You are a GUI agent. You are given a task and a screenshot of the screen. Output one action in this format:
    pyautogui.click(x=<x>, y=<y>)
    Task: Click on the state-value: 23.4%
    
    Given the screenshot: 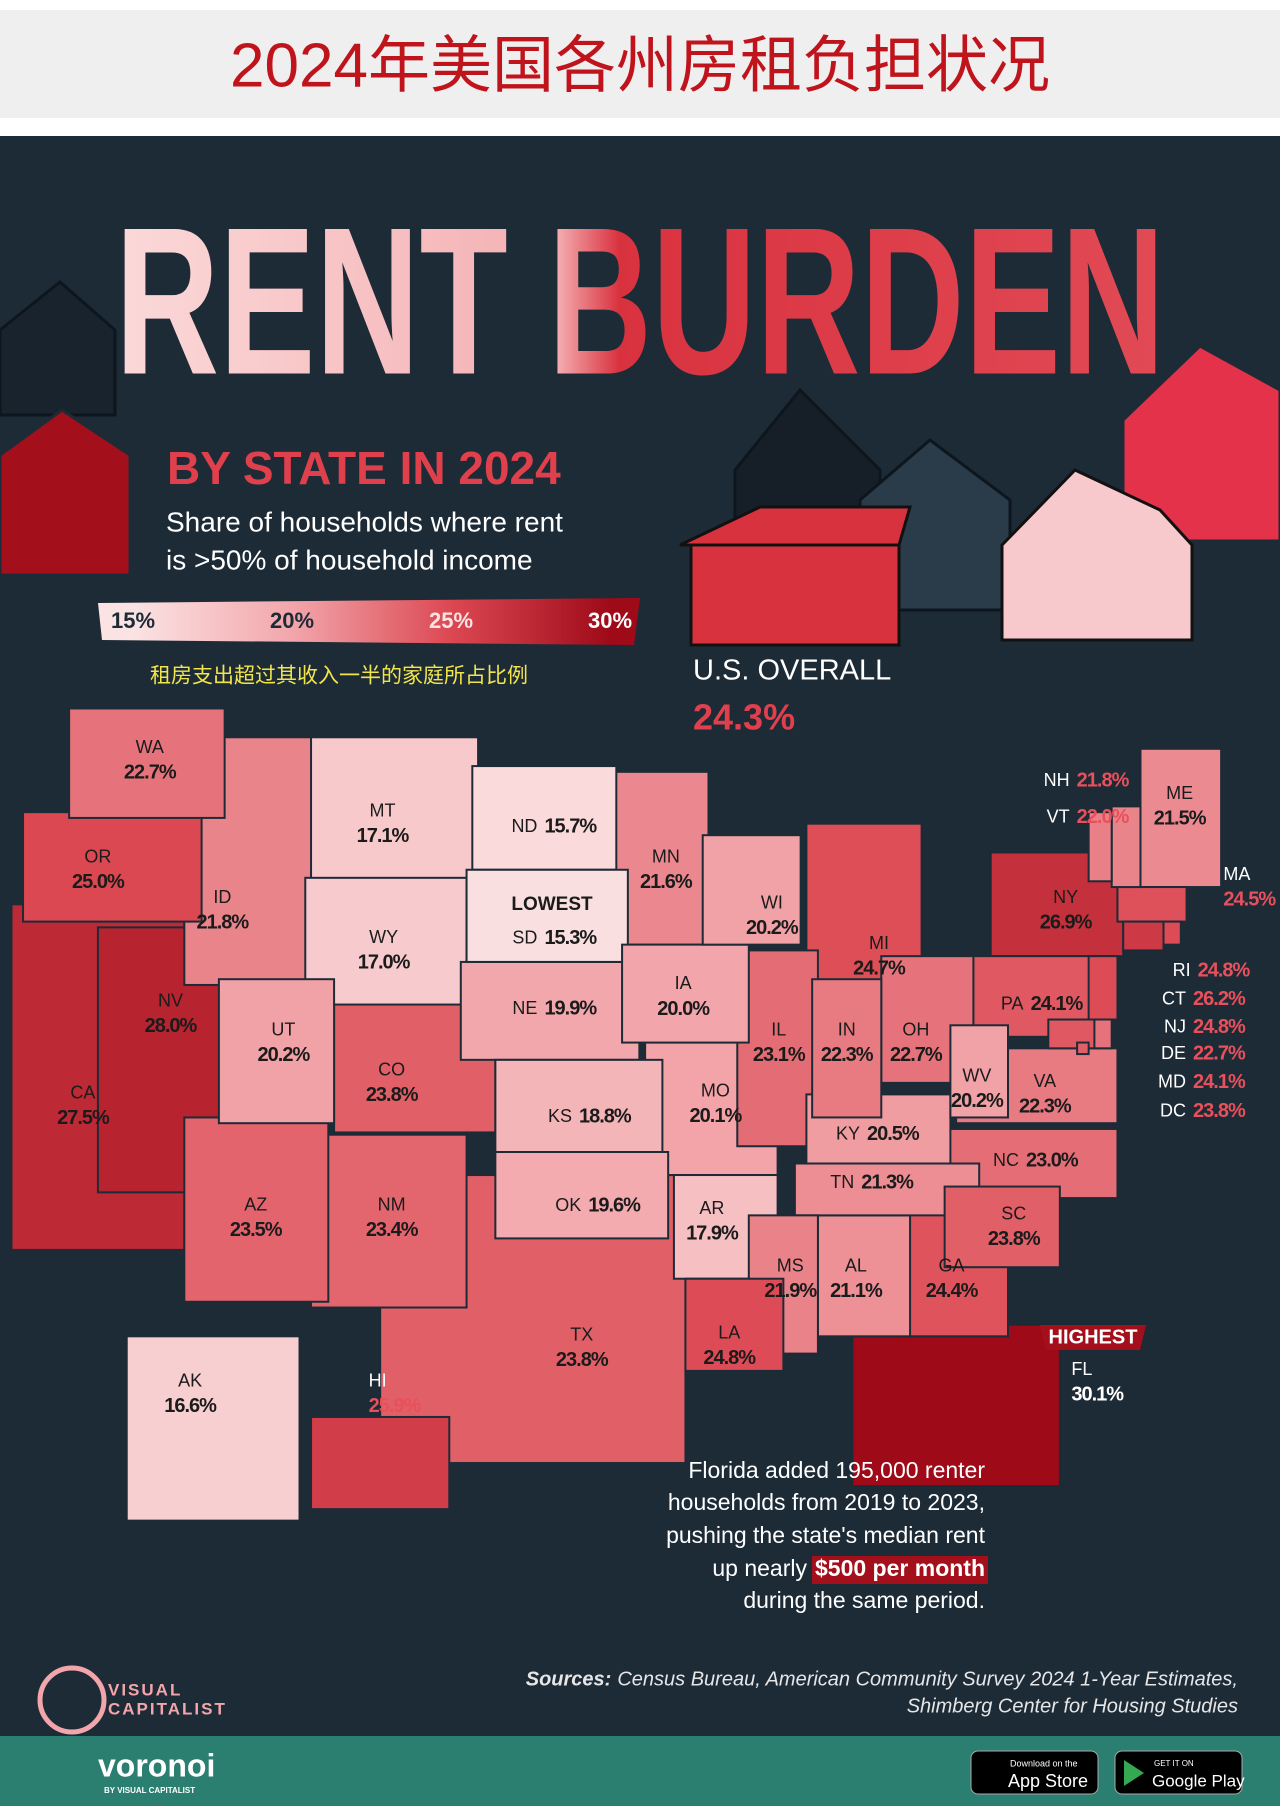 What is the action you would take?
    pyautogui.click(x=392, y=1230)
    